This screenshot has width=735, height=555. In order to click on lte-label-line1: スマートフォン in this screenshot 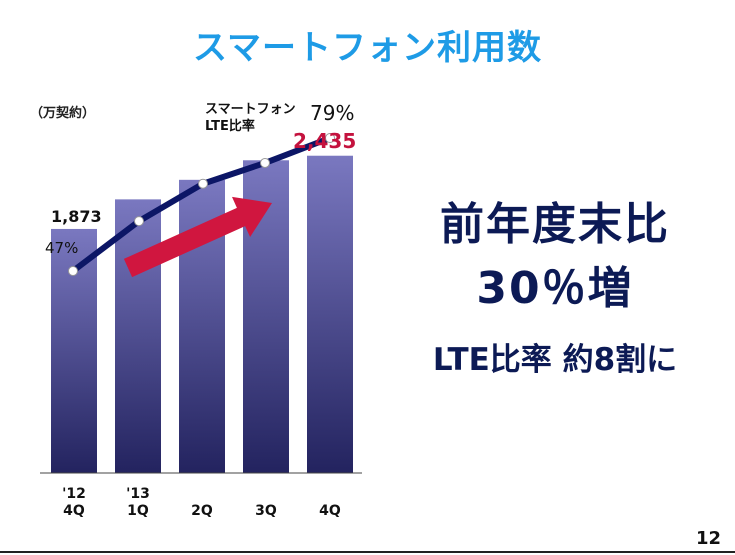, I will do `click(250, 109)`.